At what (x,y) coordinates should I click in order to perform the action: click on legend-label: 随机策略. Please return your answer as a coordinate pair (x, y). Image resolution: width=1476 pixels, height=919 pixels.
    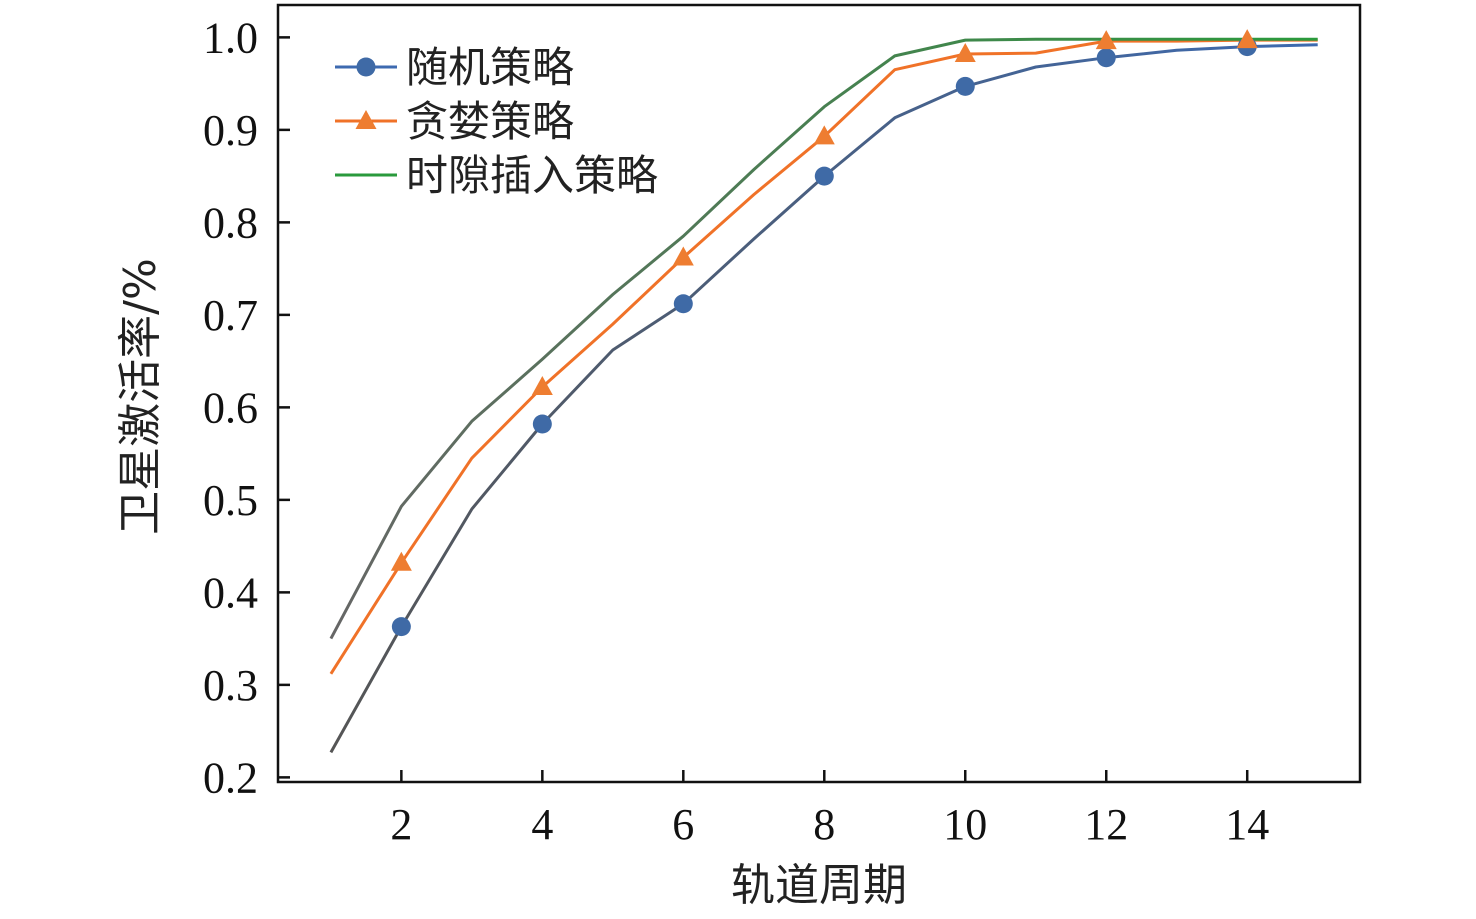
    Looking at the image, I should click on (490, 67).